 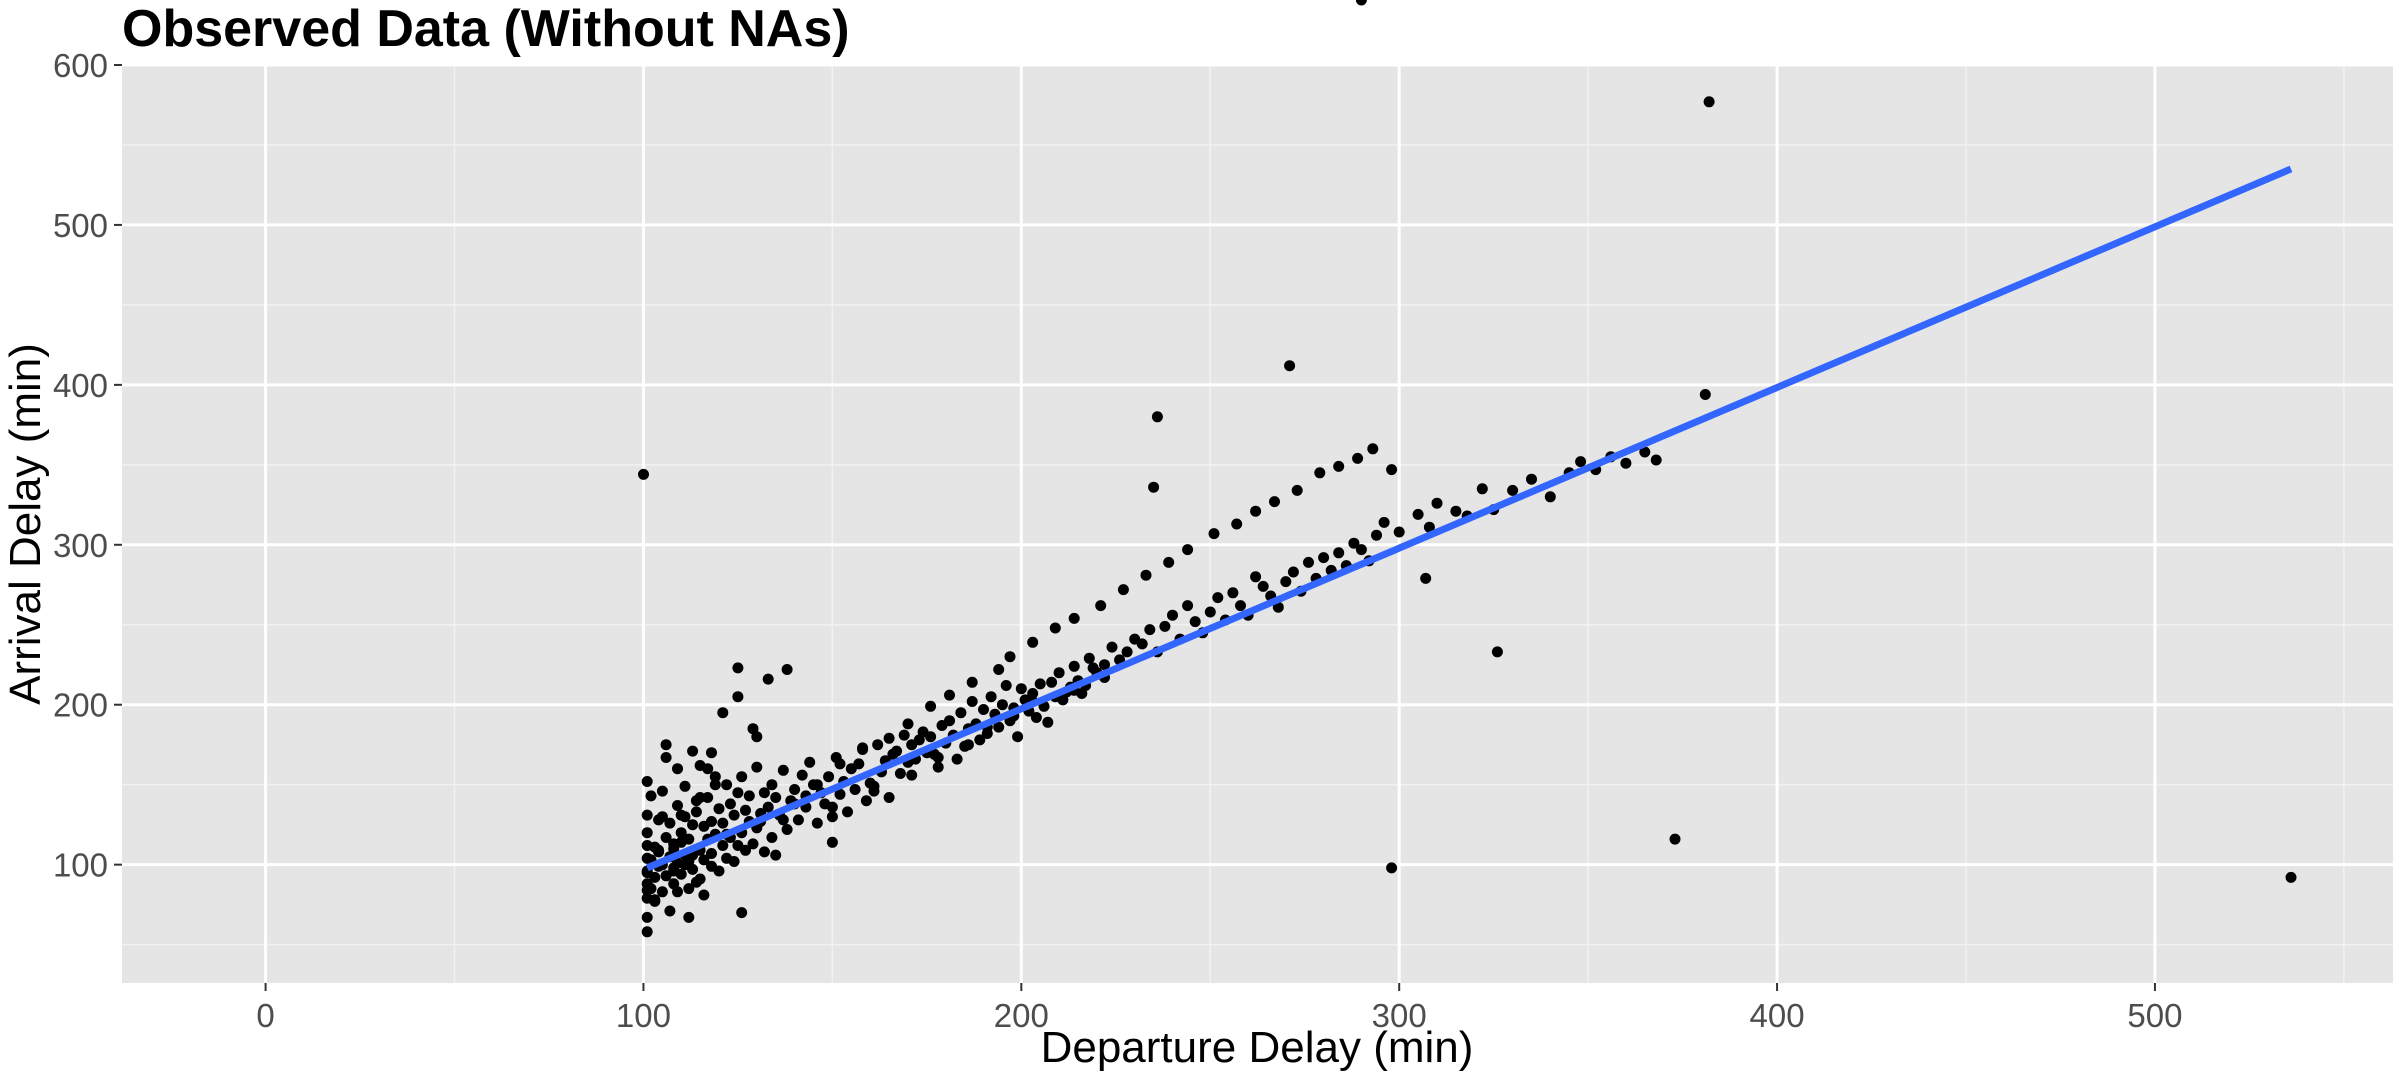 I want to click on chart-title: Observed Data (Without NAs), so click(x=486, y=29).